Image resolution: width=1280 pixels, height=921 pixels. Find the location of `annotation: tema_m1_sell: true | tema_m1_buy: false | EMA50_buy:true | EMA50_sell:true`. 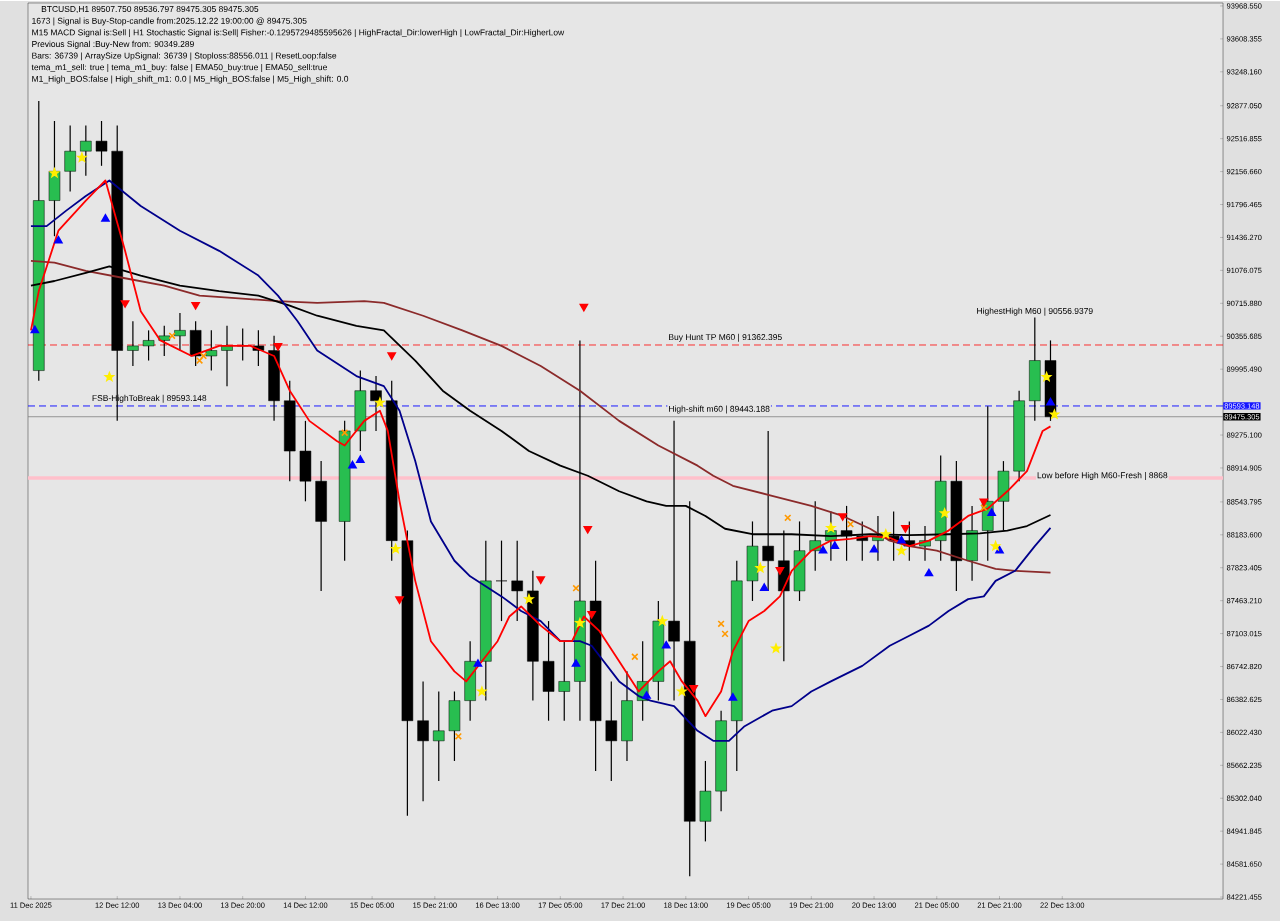

annotation: tema_m1_sell: true | tema_m1_buy: false | EMA50_buy:true | EMA50_sell:true is located at coordinates (179, 67).